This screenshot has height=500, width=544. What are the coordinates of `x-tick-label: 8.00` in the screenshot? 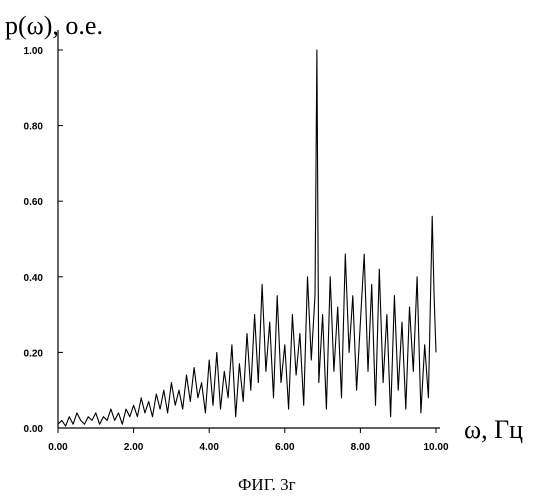 It's located at (361, 447).